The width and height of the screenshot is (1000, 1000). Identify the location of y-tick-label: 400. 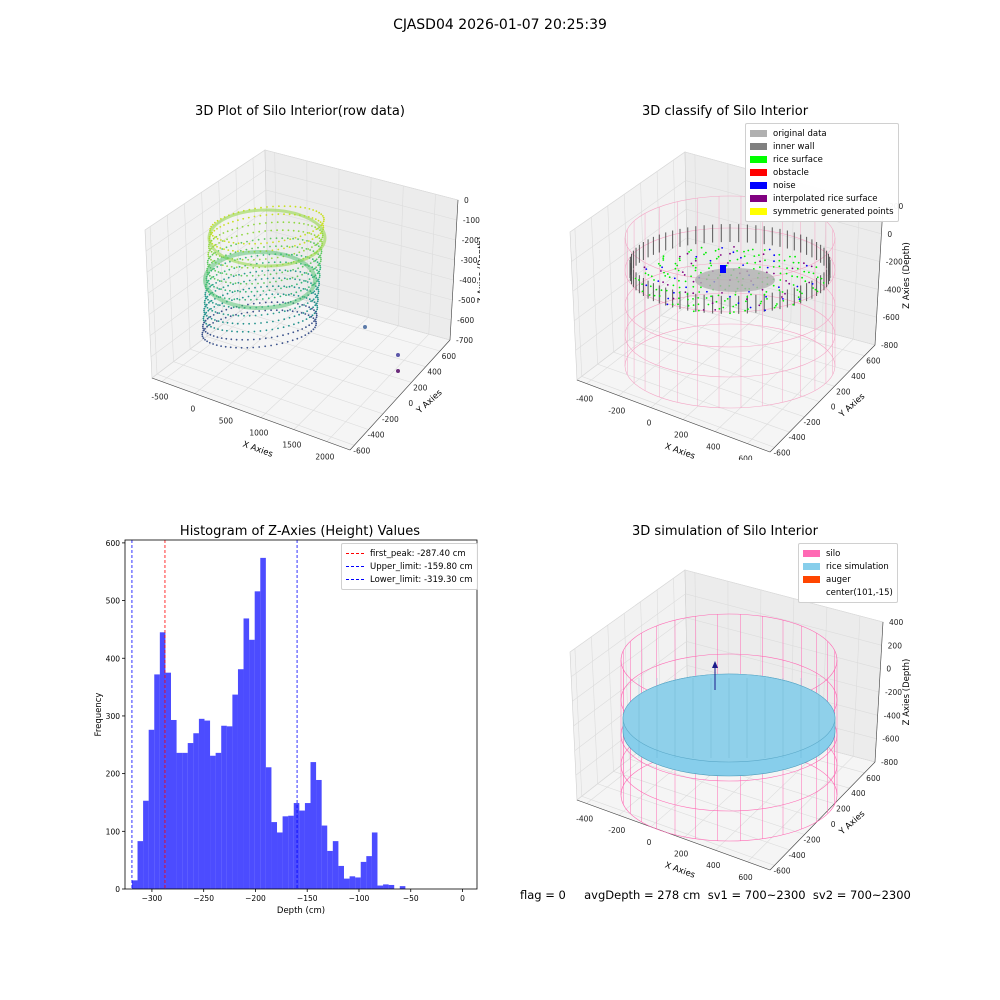
(113, 658).